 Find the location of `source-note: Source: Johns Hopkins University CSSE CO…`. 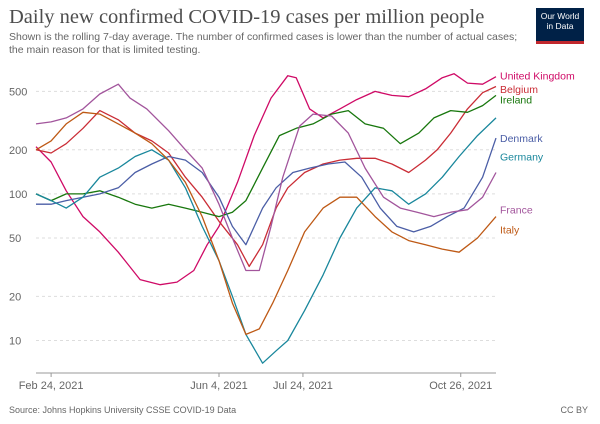

source-note: Source: Johns Hopkins University CSSE CO… is located at coordinates (123, 410).